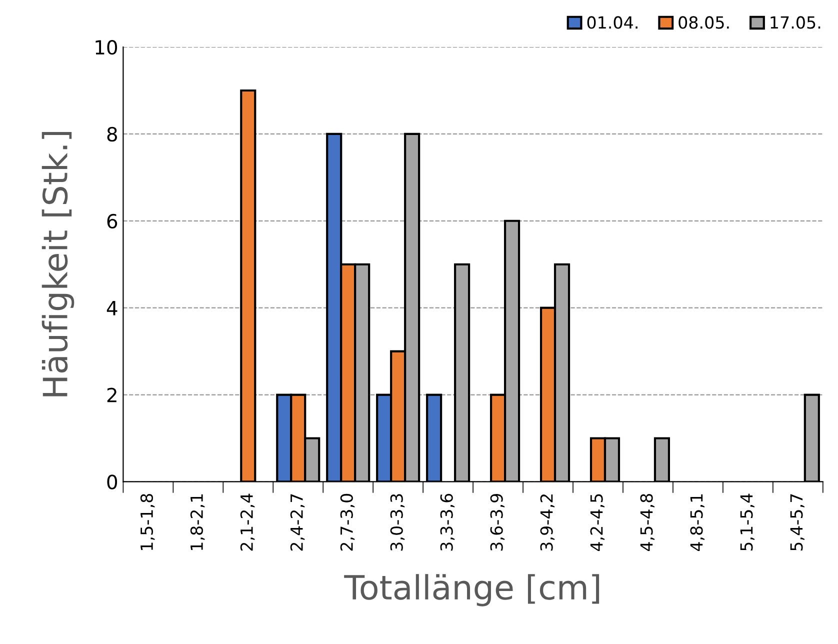  I want to click on x-tick-label: 3,6-3,9, so click(497, 522).